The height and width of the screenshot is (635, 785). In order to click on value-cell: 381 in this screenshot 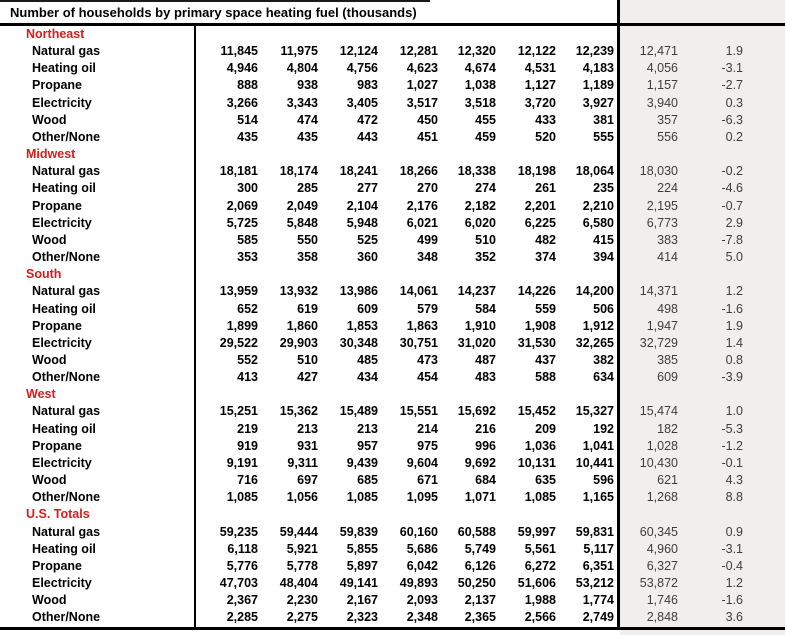, I will do `click(603, 119)`.